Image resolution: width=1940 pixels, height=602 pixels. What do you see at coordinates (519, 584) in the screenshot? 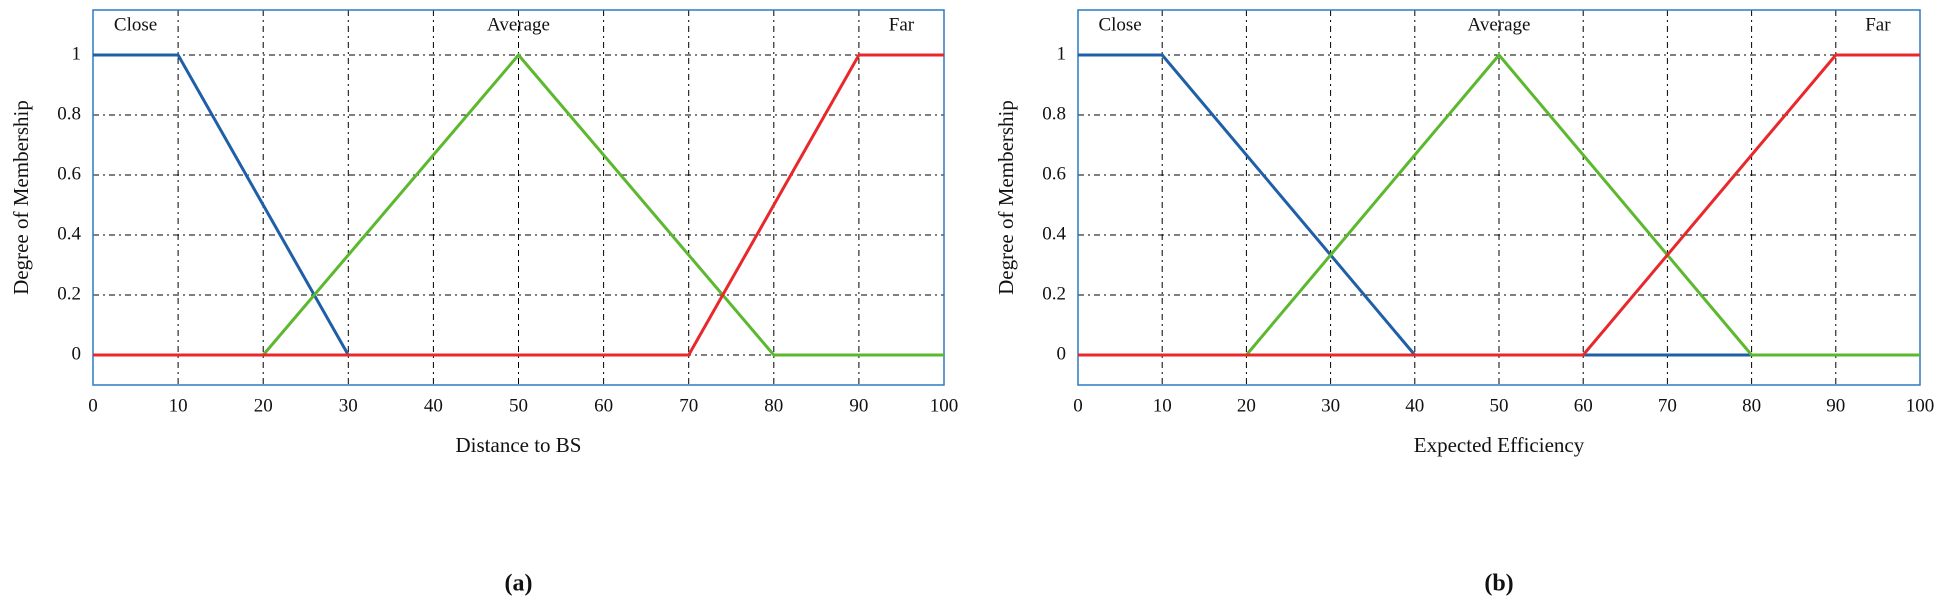
I see `caption: (a)` at bounding box center [519, 584].